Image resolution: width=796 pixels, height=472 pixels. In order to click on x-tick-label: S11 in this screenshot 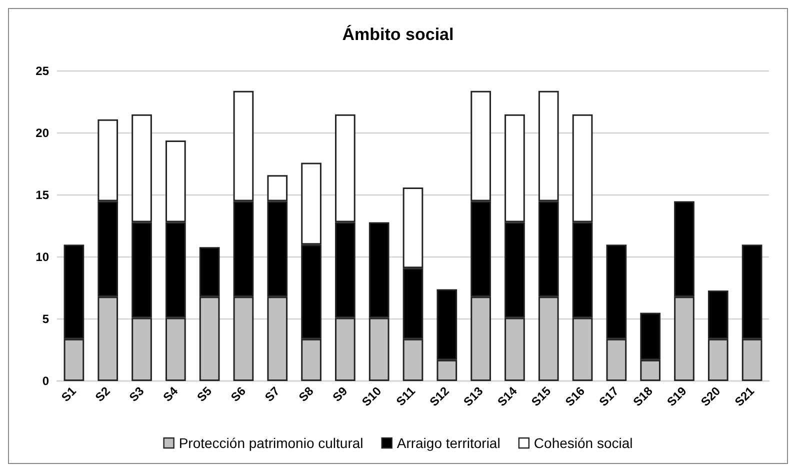, I will do `click(405, 396)`.